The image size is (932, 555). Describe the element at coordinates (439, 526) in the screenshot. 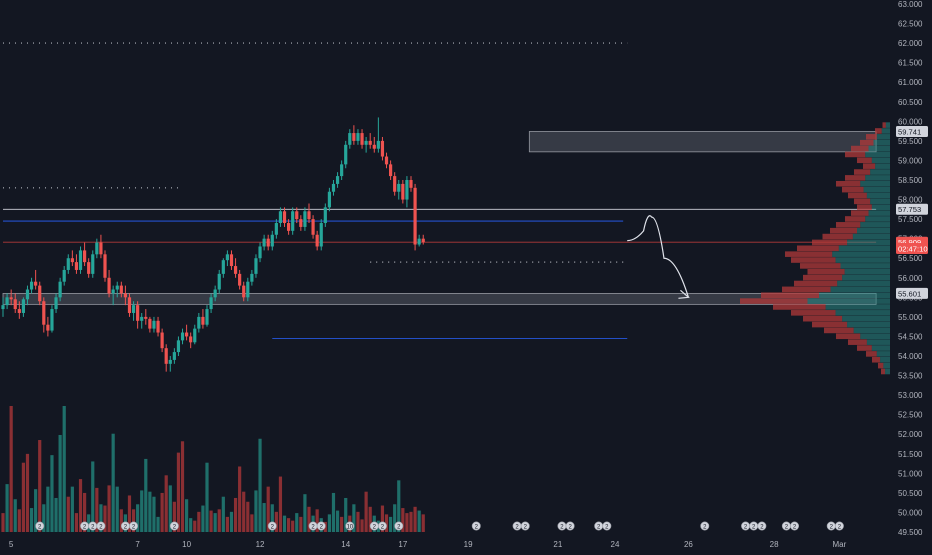

I see `event-markers-layer: 2 2 2 2 2 2 2 2 2 2 10 2 2 2 2 2 2 2 2 2 2 2 2 2 2 2 2 2 2` at that location.